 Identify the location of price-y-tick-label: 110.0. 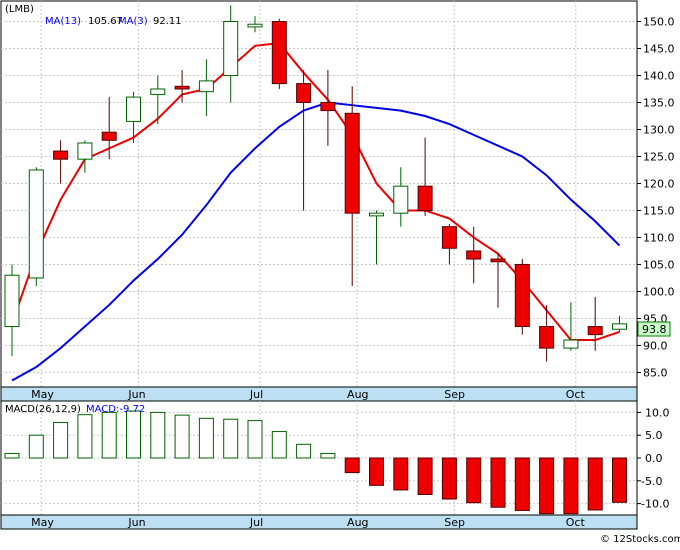
(659, 237).